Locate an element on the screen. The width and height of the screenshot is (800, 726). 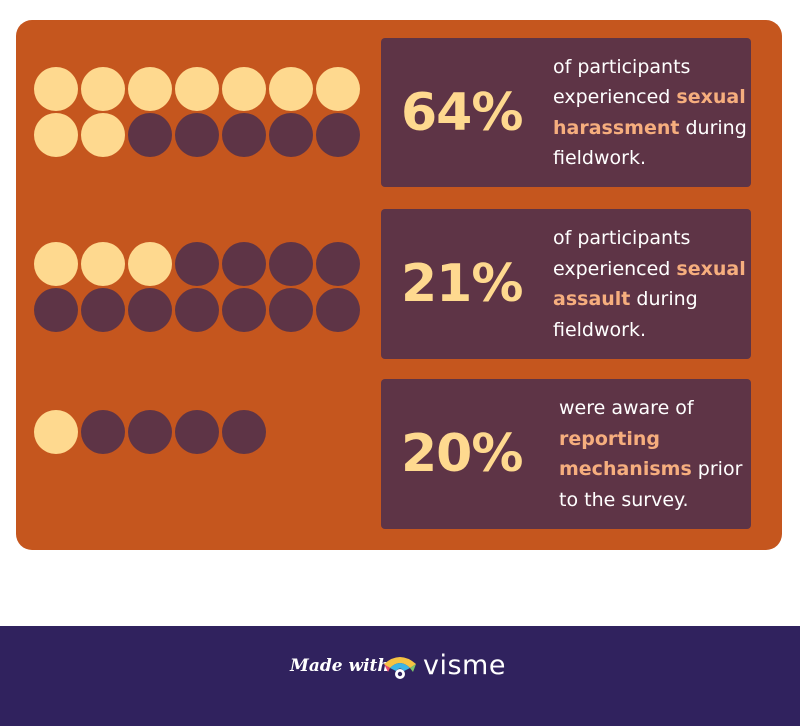
dot-grid-reporting is located at coordinates (197, 432).